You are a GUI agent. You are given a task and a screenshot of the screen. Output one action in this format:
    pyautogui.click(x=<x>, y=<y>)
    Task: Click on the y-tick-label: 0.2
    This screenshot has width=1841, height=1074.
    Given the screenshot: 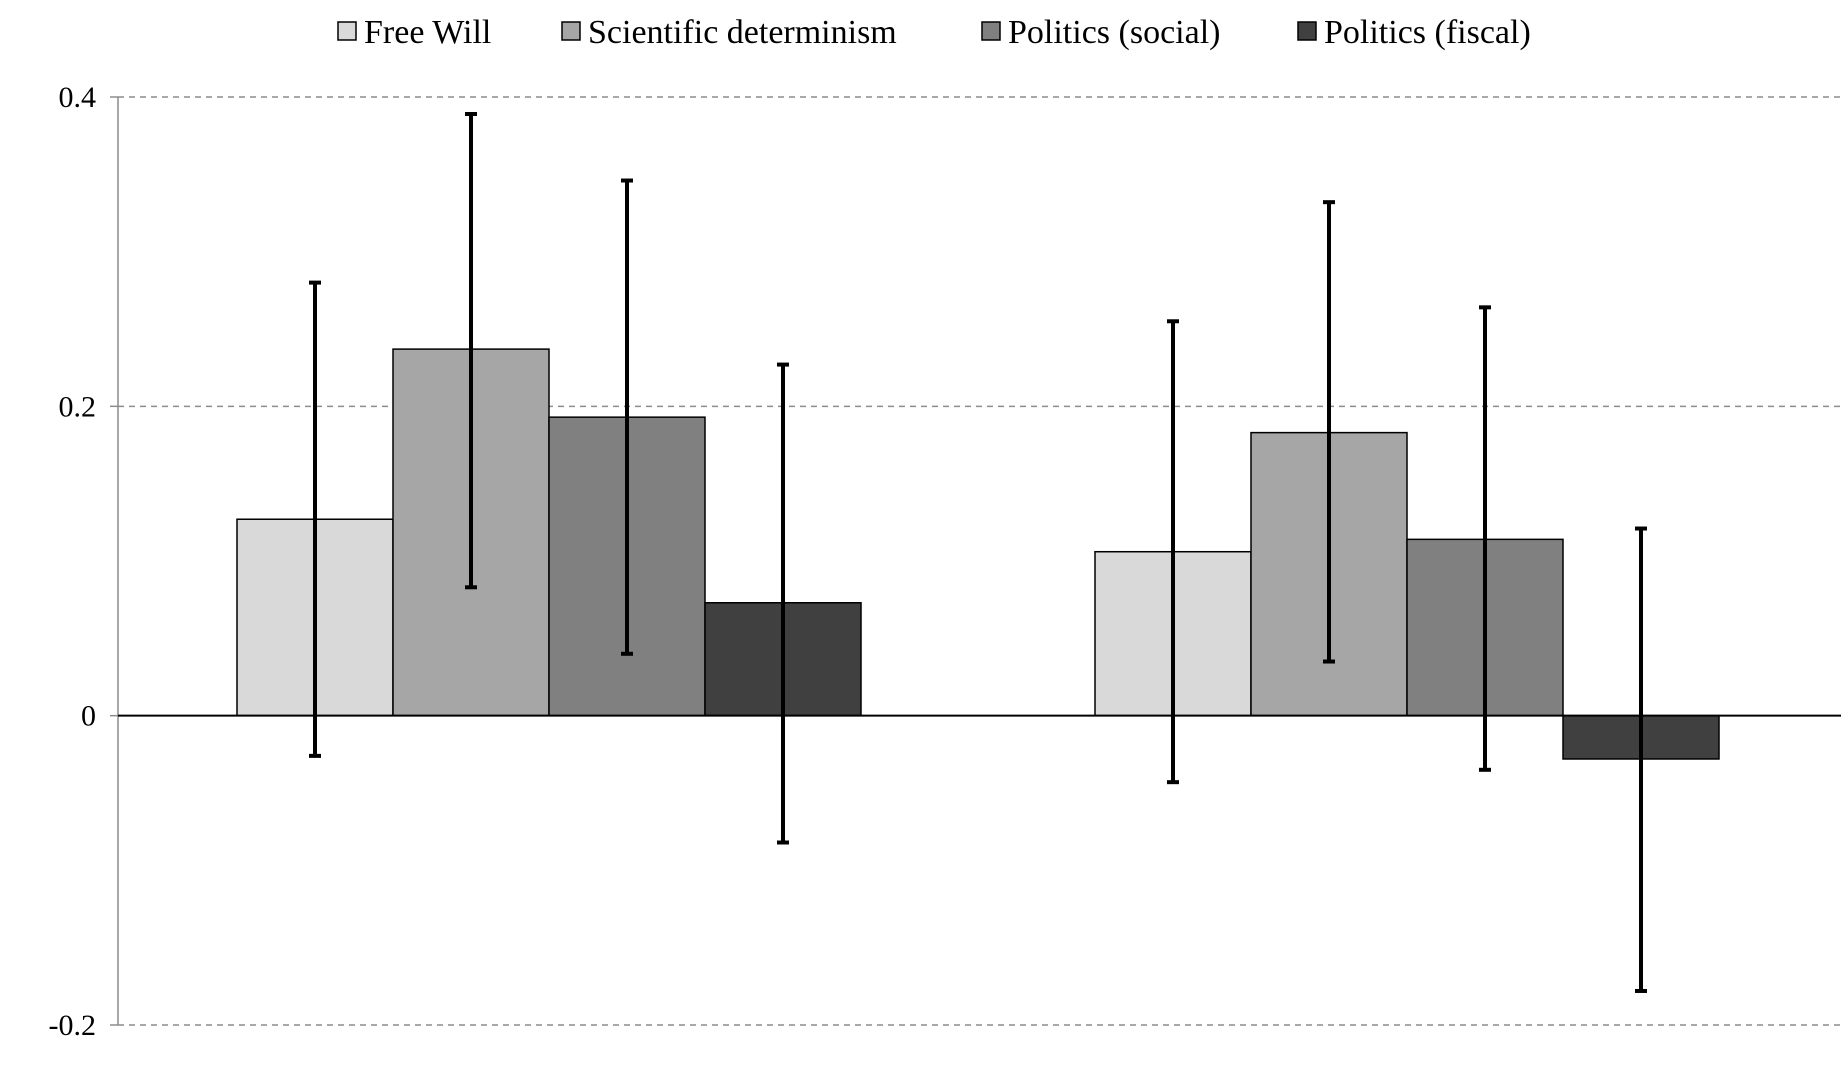 What is the action you would take?
    pyautogui.click(x=78, y=406)
    